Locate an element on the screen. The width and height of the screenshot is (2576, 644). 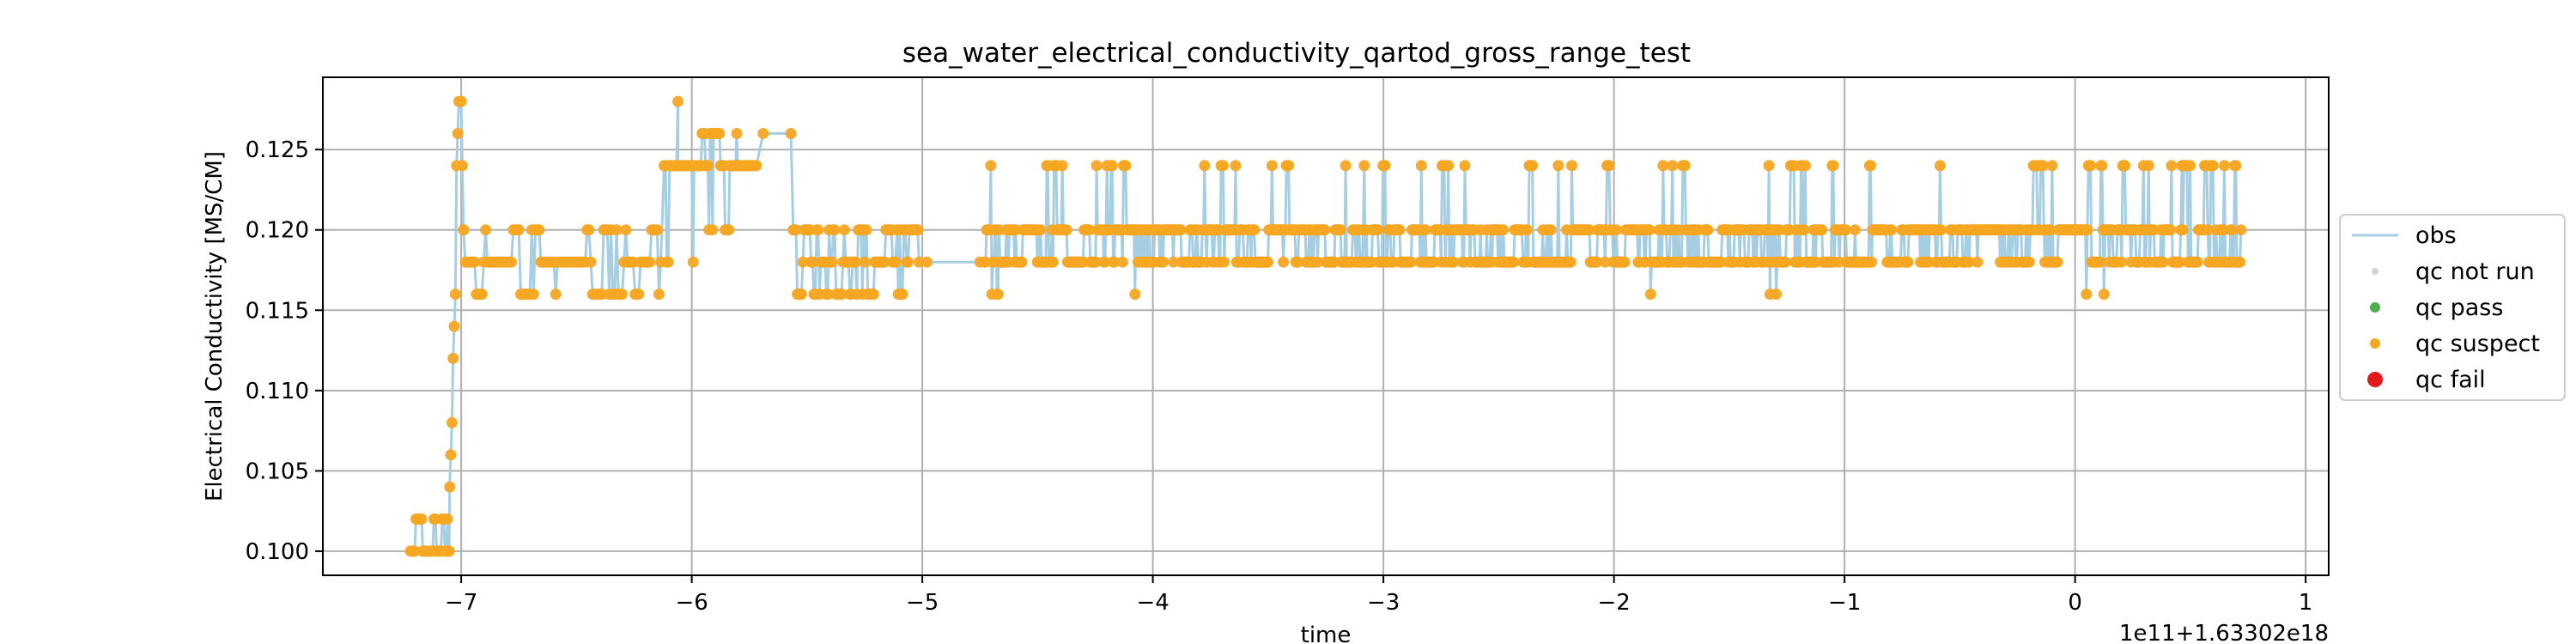
x-tick-label: −5 is located at coordinates (922, 603).